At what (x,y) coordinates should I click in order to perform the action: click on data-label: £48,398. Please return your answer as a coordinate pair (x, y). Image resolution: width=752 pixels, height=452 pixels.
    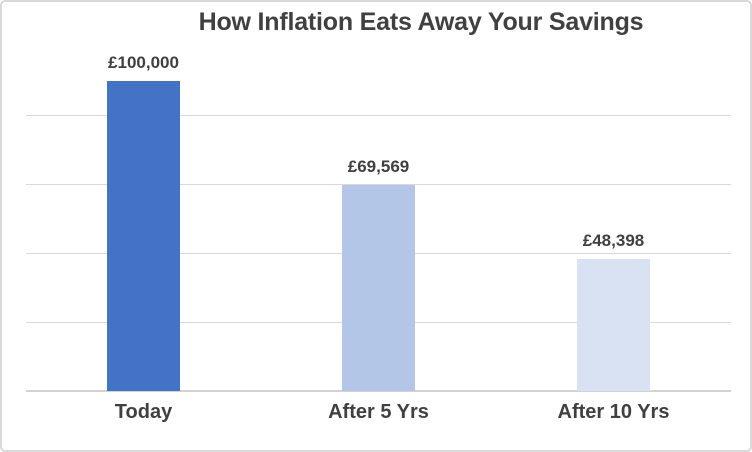
    Looking at the image, I should click on (613, 240).